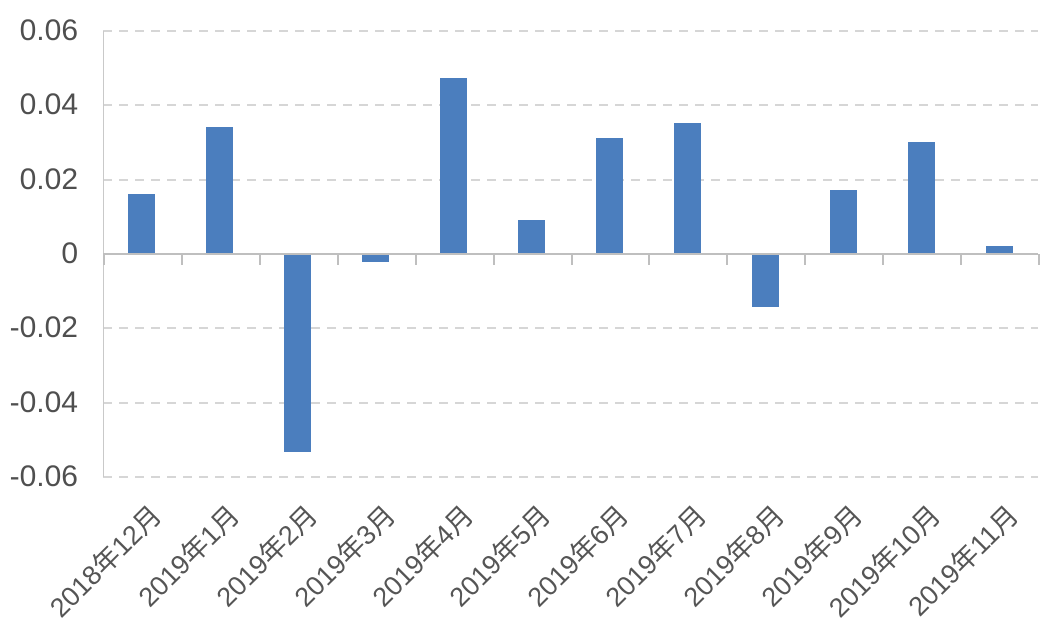 The height and width of the screenshot is (633, 1056). Describe the element at coordinates (48, 105) in the screenshot. I see `y-axis-tick-label: 0.04` at that location.